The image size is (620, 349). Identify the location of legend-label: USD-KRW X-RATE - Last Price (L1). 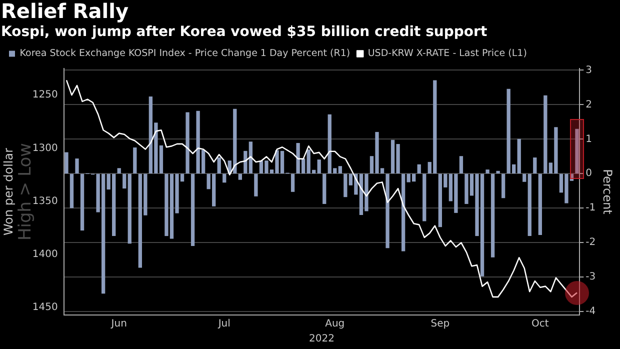
(447, 54).